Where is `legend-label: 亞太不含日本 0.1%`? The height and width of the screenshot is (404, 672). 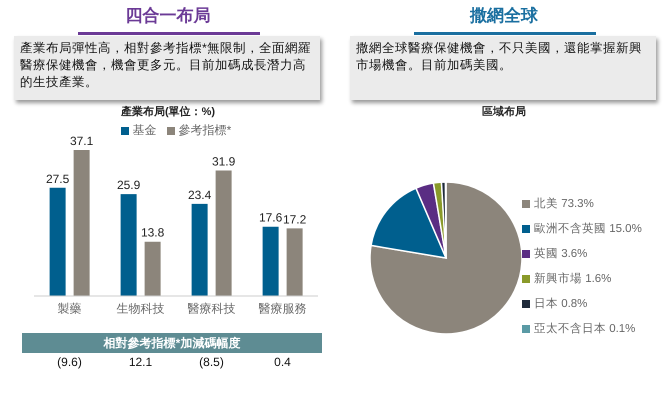
legend-label: 亞太不含日本 0.1% is located at coordinates (585, 329).